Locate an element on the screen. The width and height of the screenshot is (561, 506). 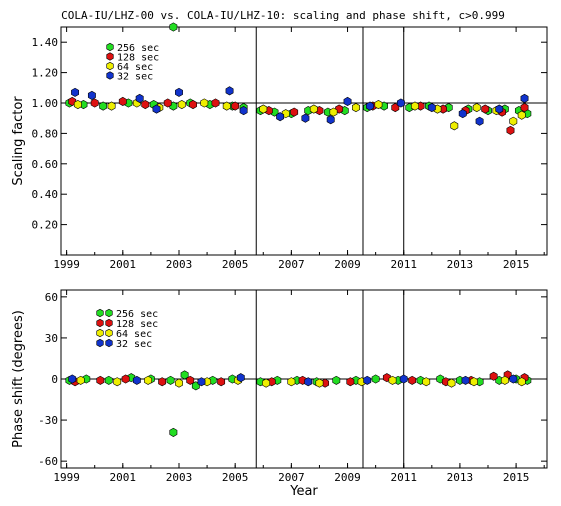
x-tick-label: 2001 is located at coordinates (123, 264).